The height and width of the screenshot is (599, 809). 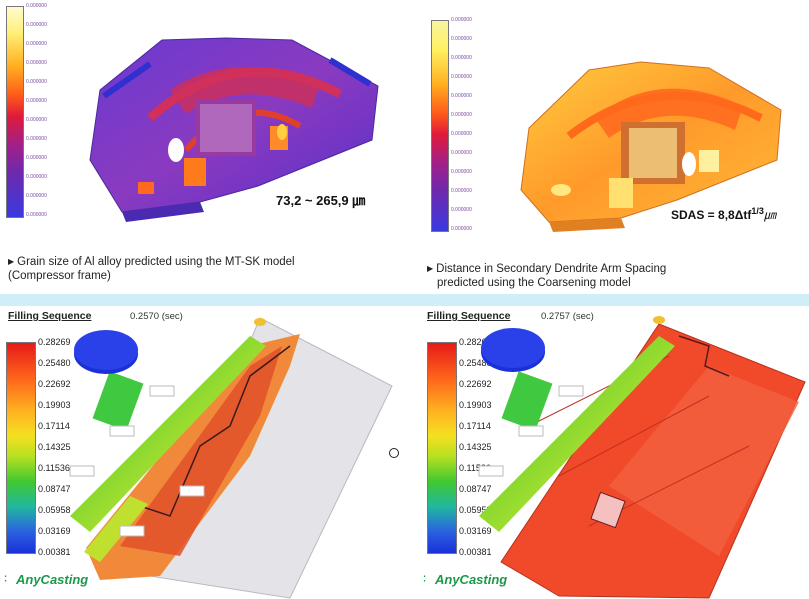 I want to click on center-marker-icon, so click(x=394, y=453).